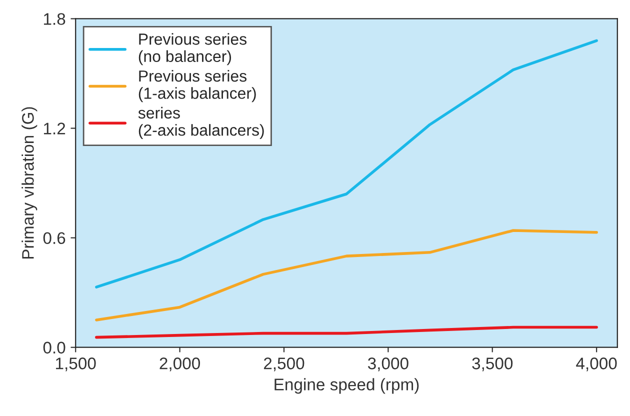 This screenshot has height=416, width=630. Describe the element at coordinates (192, 49) in the screenshot. I see `legend-label: Previous series (no balancer)` at that location.